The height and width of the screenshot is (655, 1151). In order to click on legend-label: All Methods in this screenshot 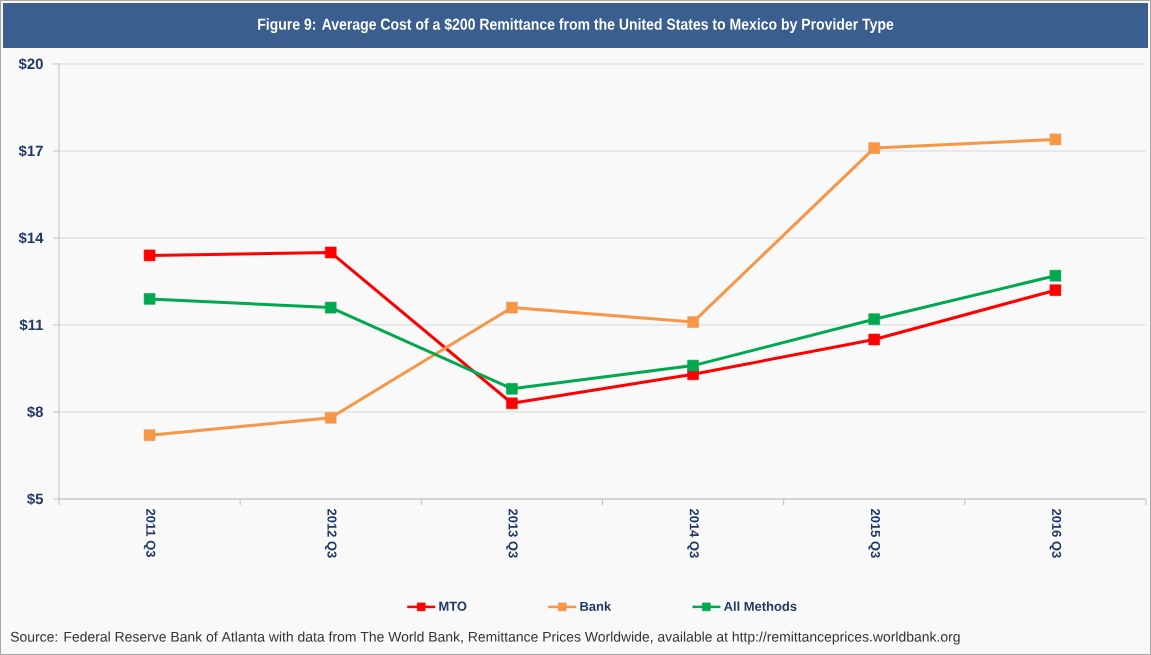, I will do `click(760, 606)`.